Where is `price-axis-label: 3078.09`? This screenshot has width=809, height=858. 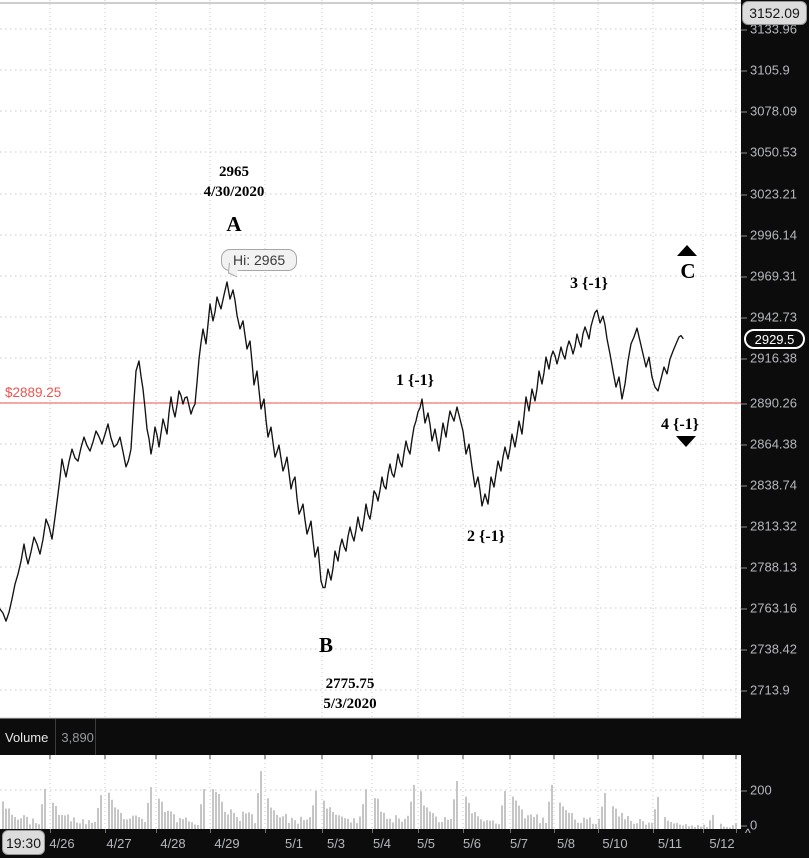 price-axis-label: 3078.09 is located at coordinates (769, 111).